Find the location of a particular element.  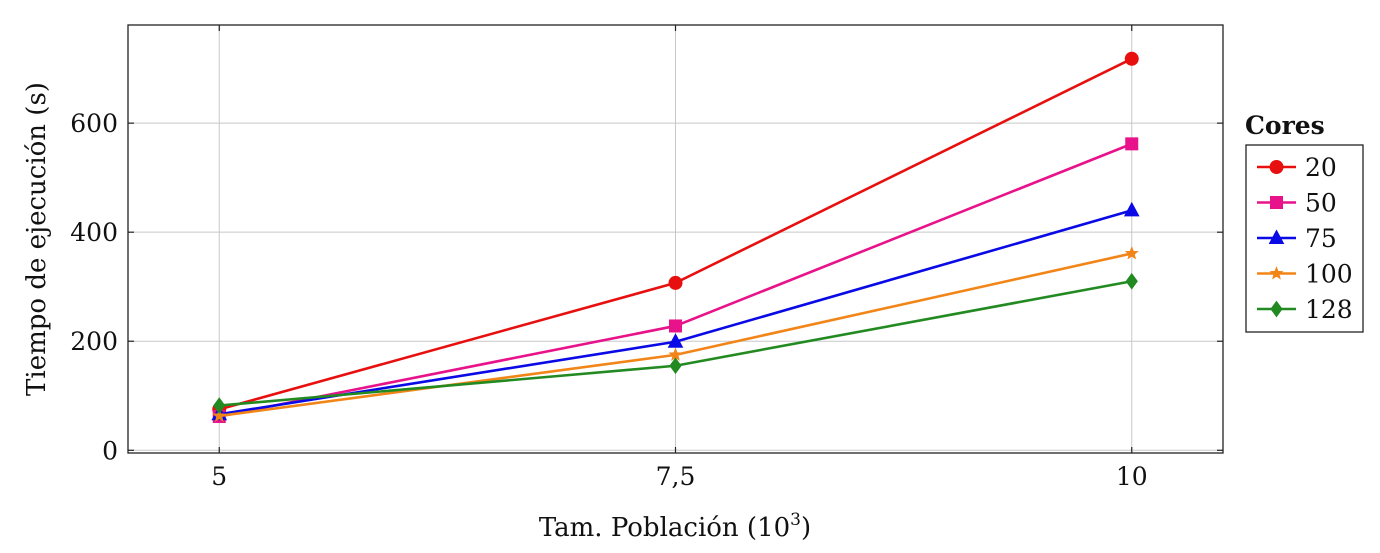

y-axis-label: Tiempo de ejecución (s) is located at coordinates (37, 239).